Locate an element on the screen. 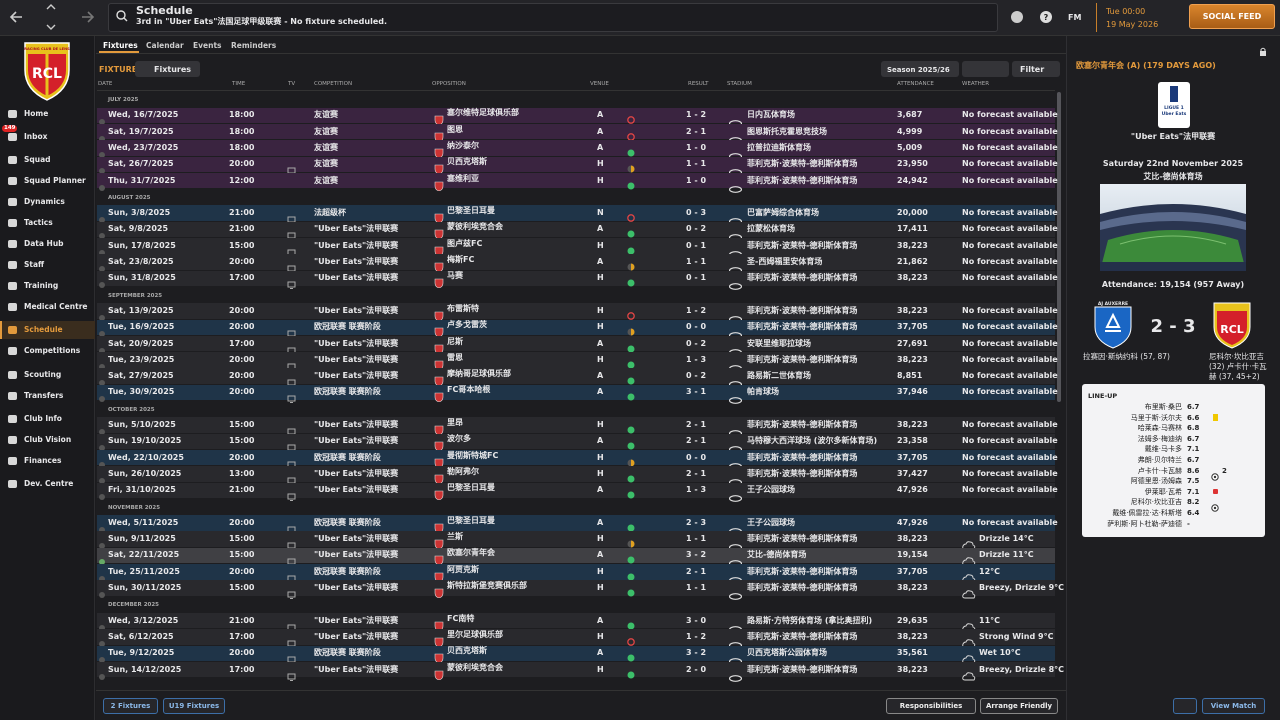 The width and height of the screenshot is (1280, 720). fixtures-dropdown is located at coordinates (167, 69).